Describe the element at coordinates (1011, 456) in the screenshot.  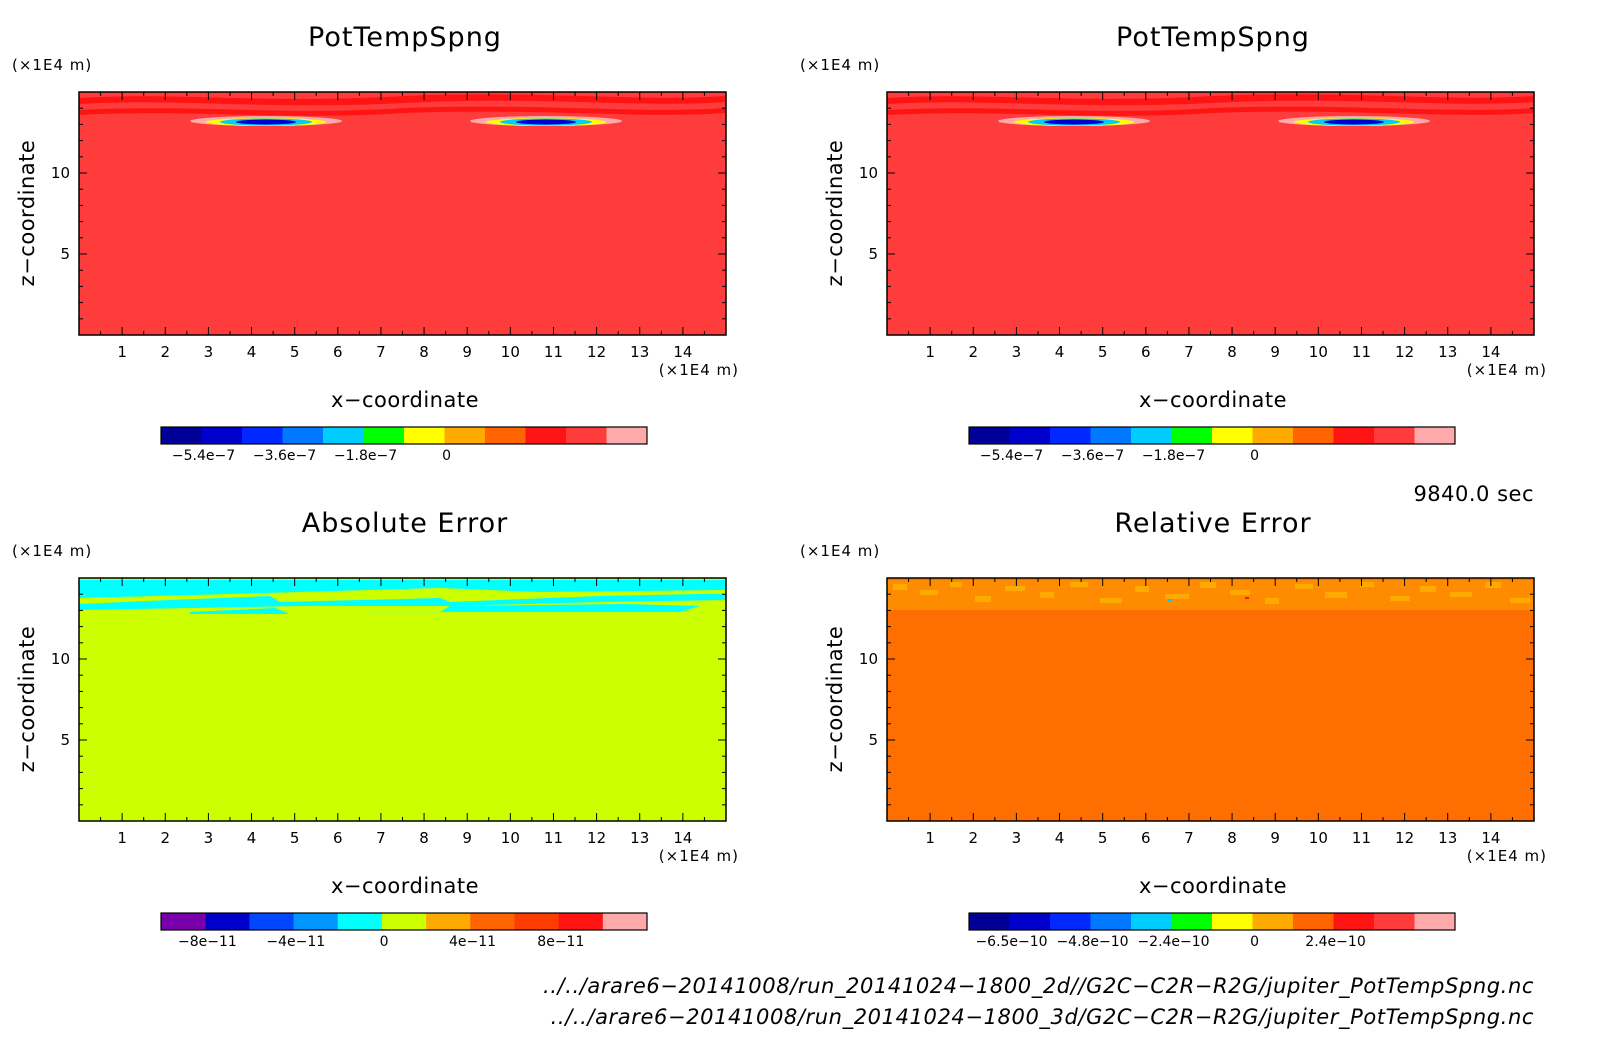
I see `colorbar-tick-label: −5.4e−7` at that location.